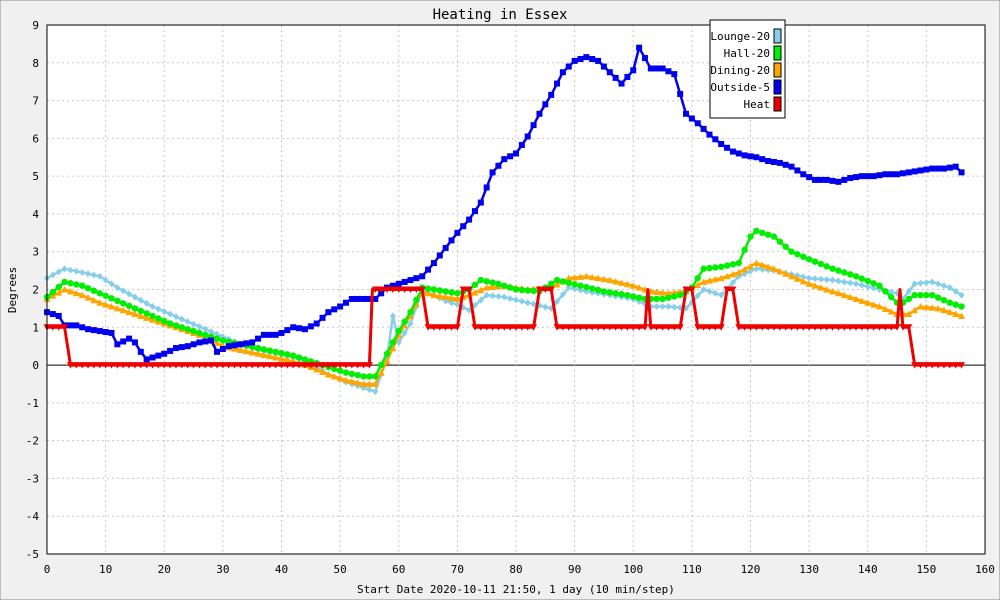 The width and height of the screenshot is (1000, 600). Describe the element at coordinates (32, 554) in the screenshot. I see `y-tick-label: -5` at that location.